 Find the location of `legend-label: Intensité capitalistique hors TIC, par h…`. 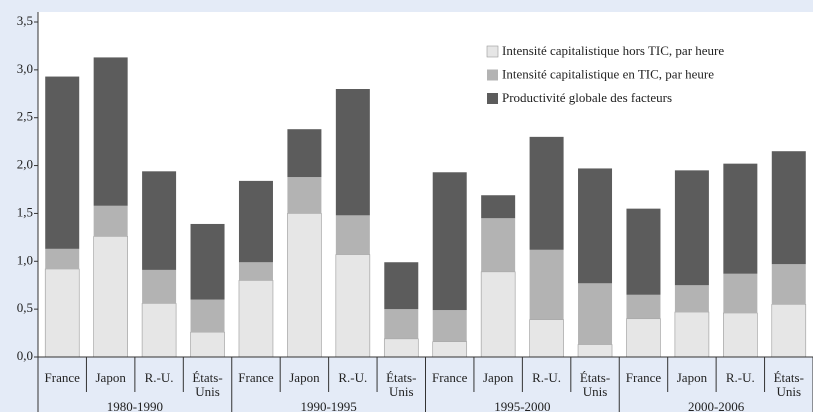

legend-label: Intensité capitalistique hors TIC, par h… is located at coordinates (613, 50).